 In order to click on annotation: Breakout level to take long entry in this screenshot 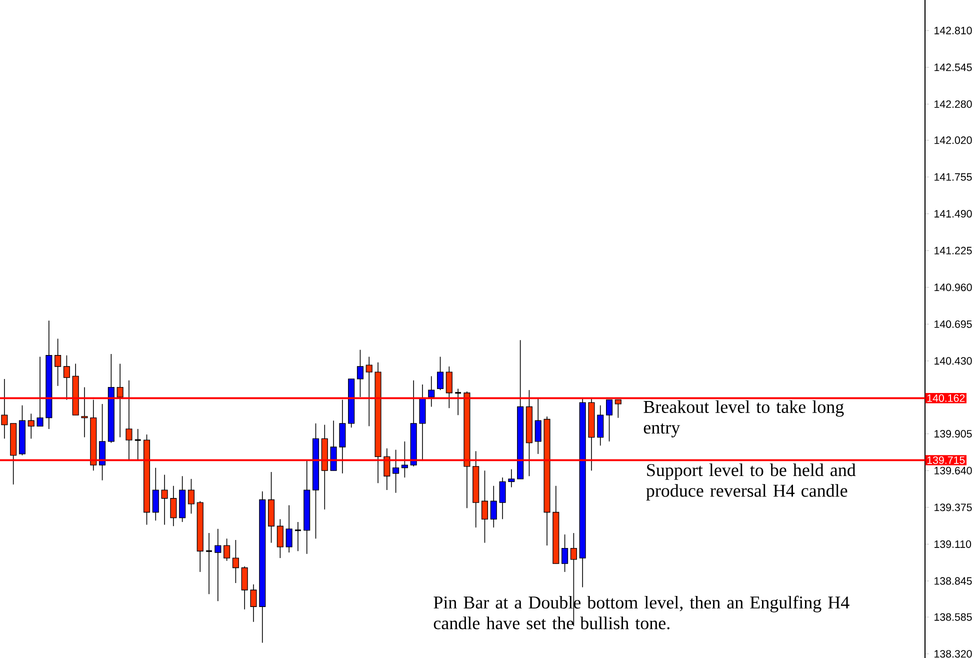, I will do `click(744, 419)`.